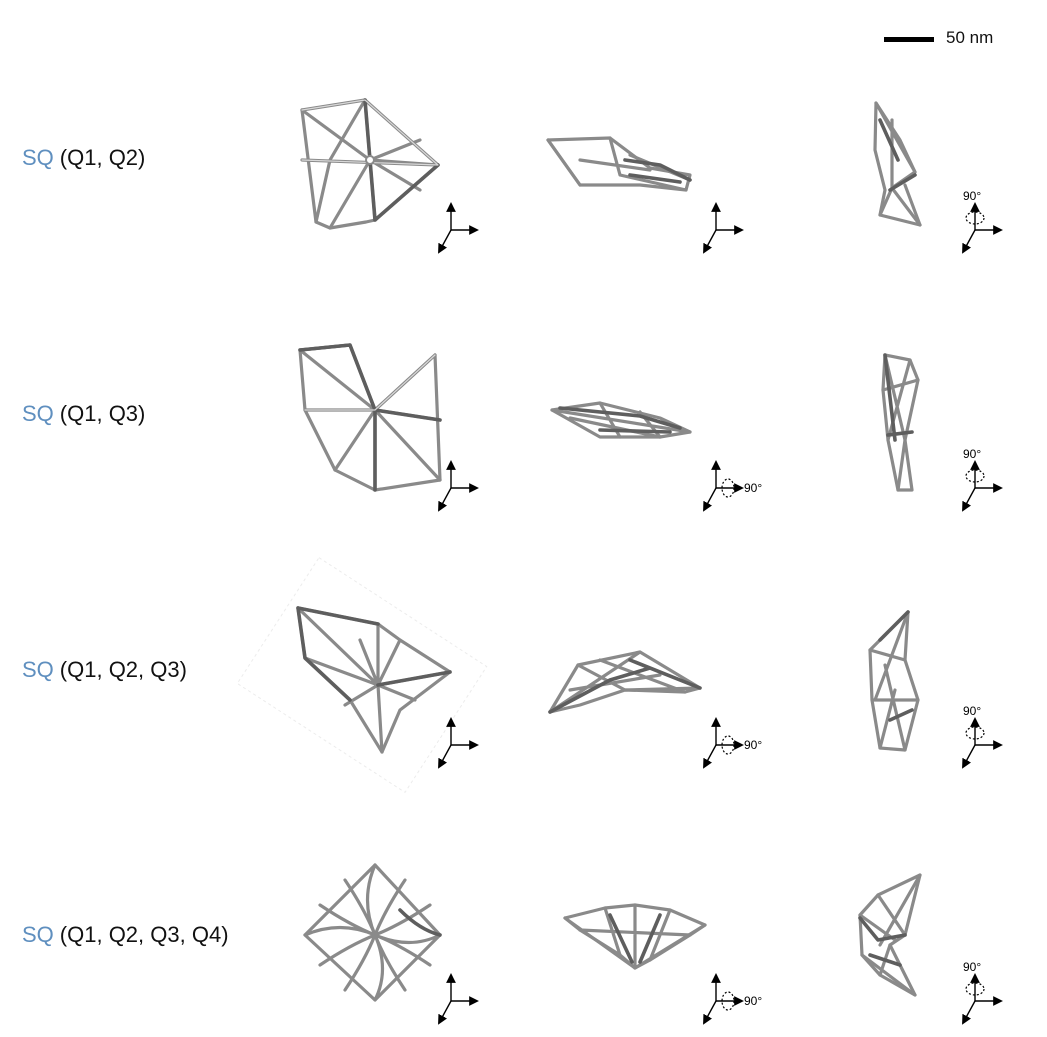 The image size is (1047, 1037). Describe the element at coordinates (123, 669) in the screenshot. I see `row-label-suffix: (Q1, Q2, Q3)` at that location.